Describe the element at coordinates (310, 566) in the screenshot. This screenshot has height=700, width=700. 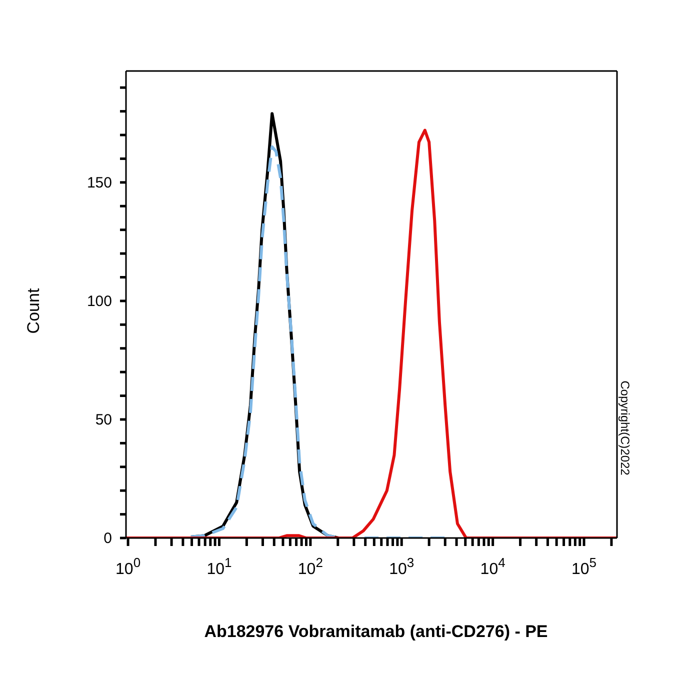
I see `x-tick-label: 10$^{2}$` at that location.